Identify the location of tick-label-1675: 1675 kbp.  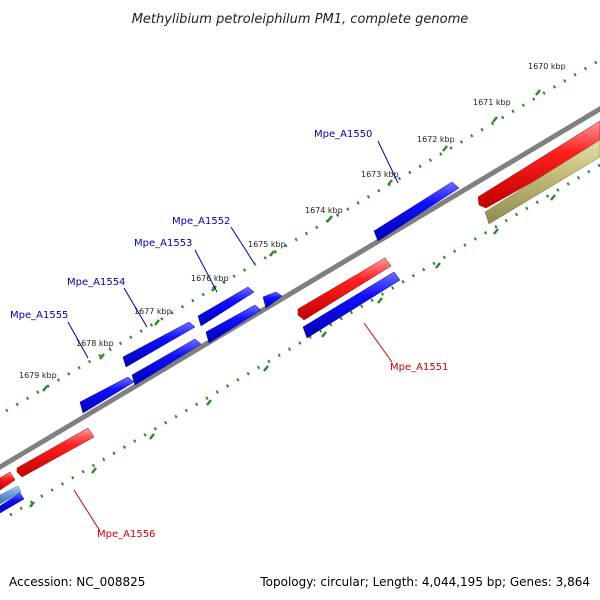
(267, 244).